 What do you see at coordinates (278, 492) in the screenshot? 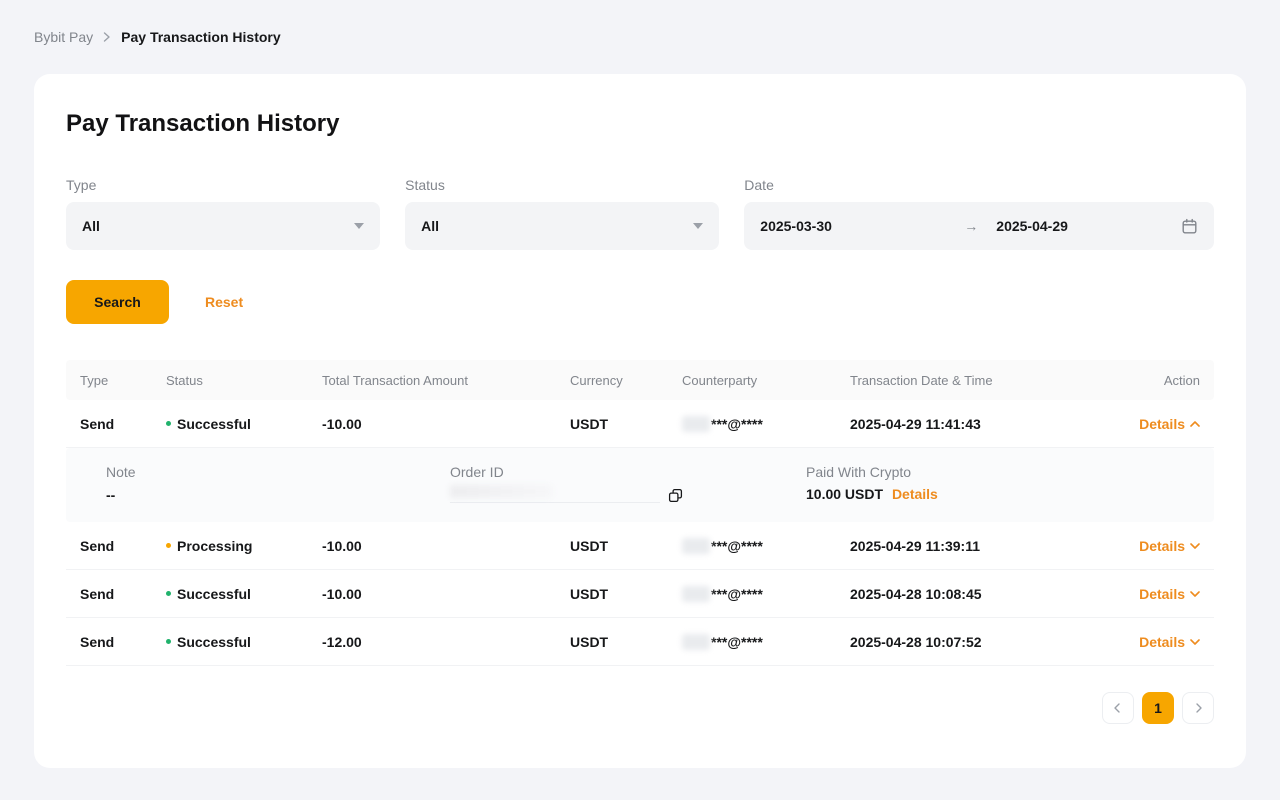
I see `note-block: Note --` at bounding box center [278, 492].